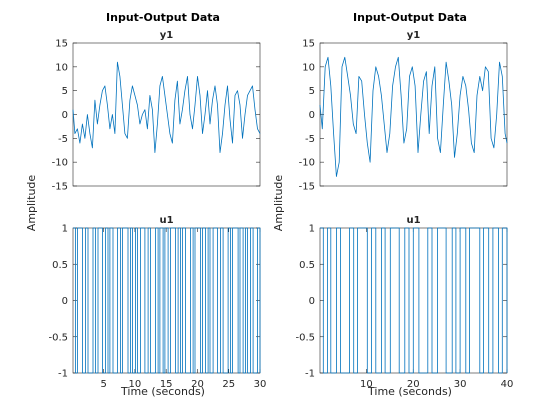 This screenshot has height=420, width=560. What do you see at coordinates (308, 67) in the screenshot?
I see `panel-right-y1-ytick-label: 10` at bounding box center [308, 67].